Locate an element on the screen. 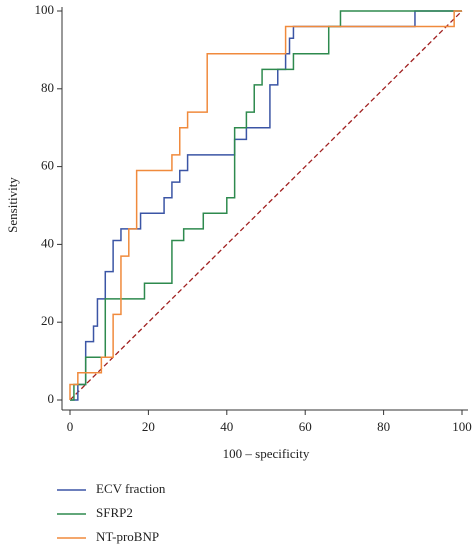 The height and width of the screenshot is (551, 474). y-tick-label: 100 is located at coordinates (45, 9).